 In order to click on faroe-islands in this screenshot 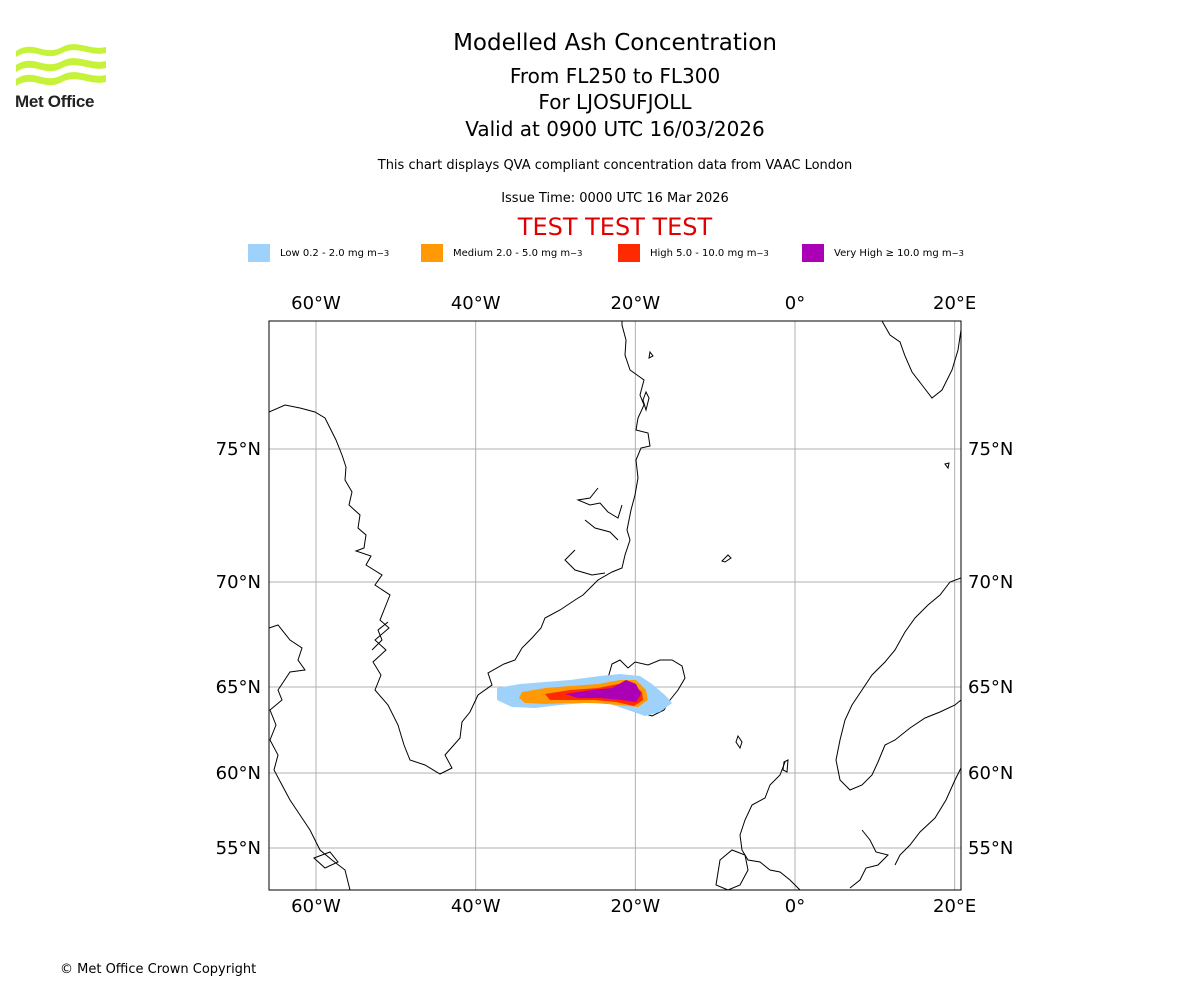, I will do `click(739, 742)`.